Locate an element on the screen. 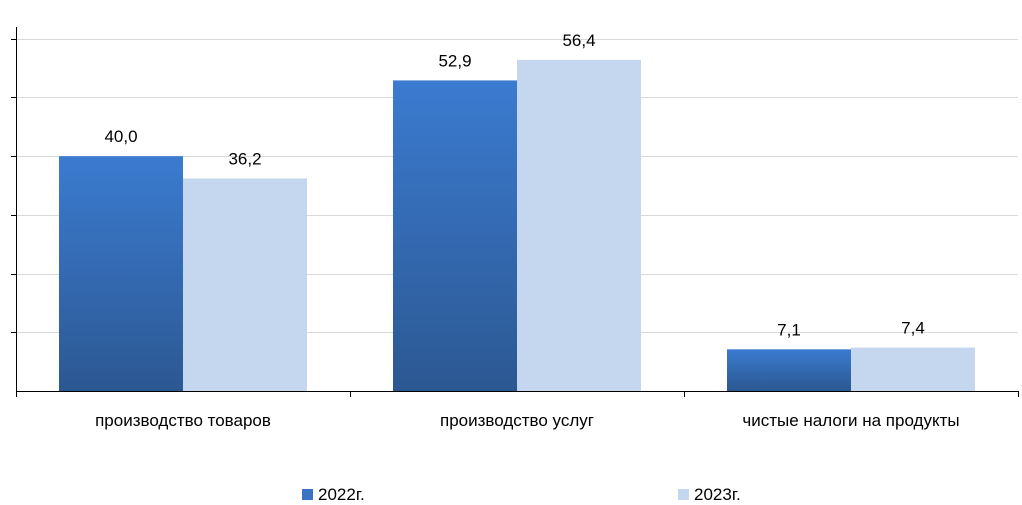 This screenshot has width=1022, height=505. data-label: 7,1 is located at coordinates (789, 329).